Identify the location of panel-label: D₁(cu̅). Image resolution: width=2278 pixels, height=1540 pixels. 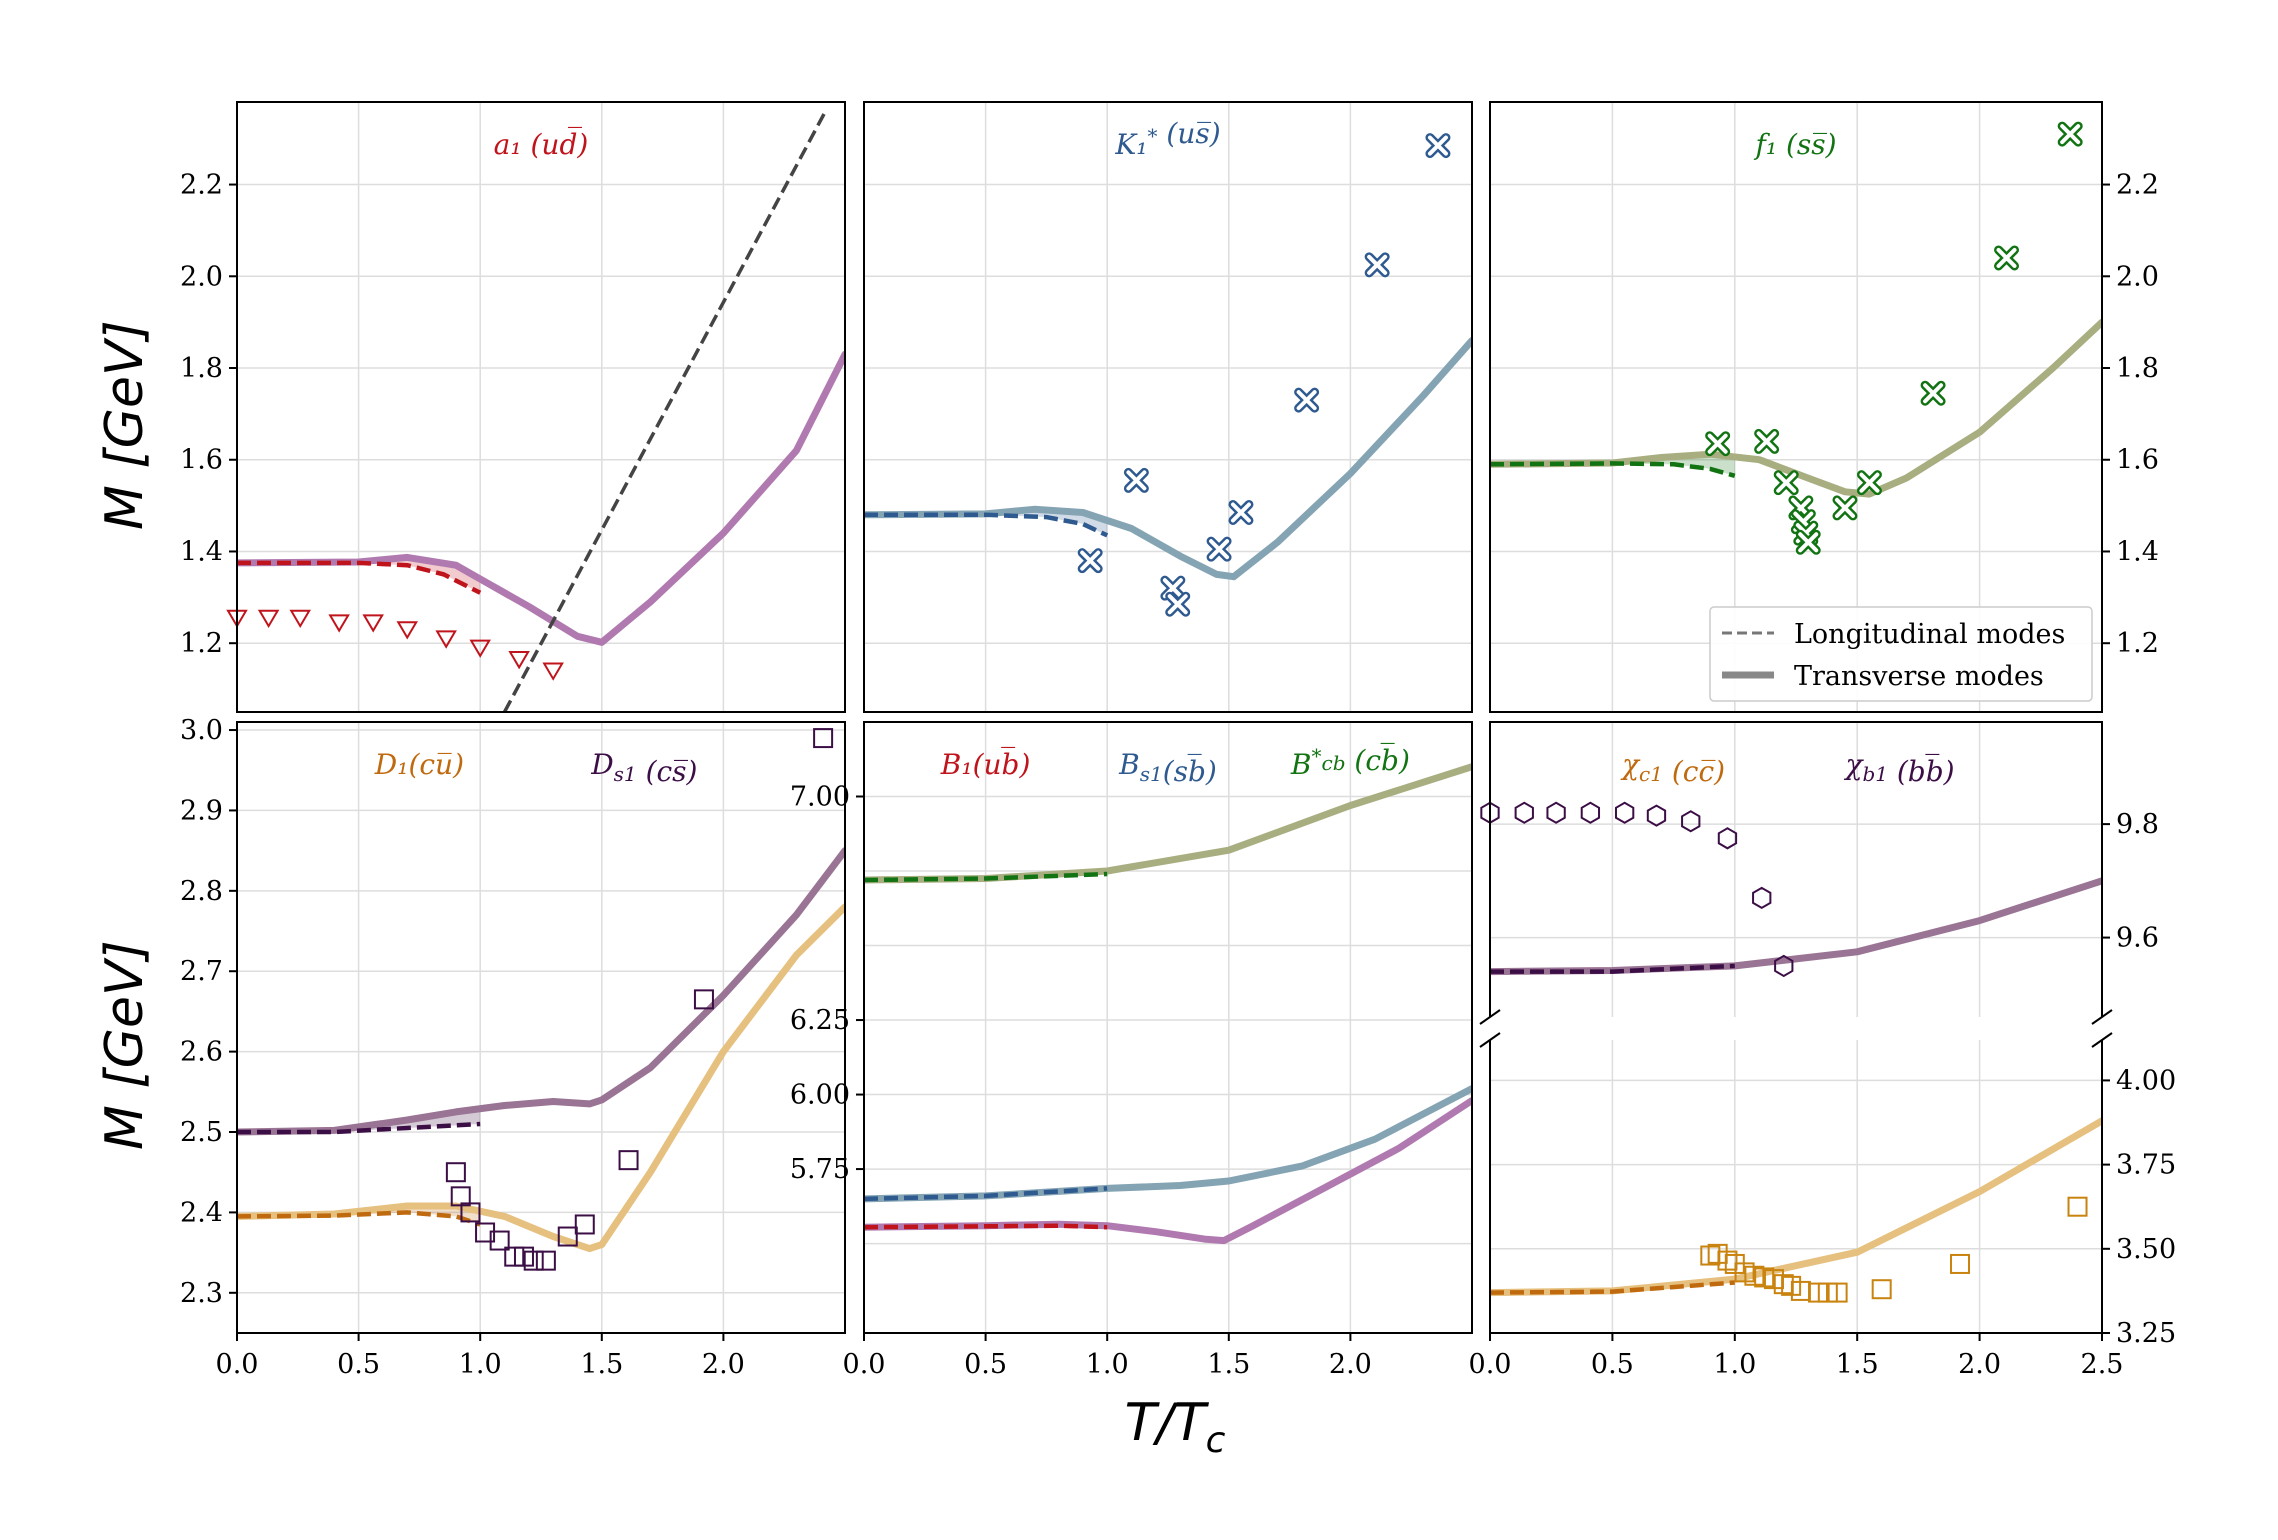
(419, 764).